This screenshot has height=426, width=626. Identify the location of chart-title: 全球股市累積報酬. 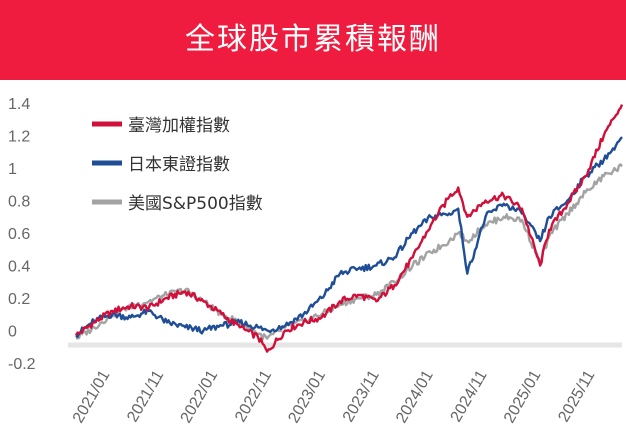
(313, 39).